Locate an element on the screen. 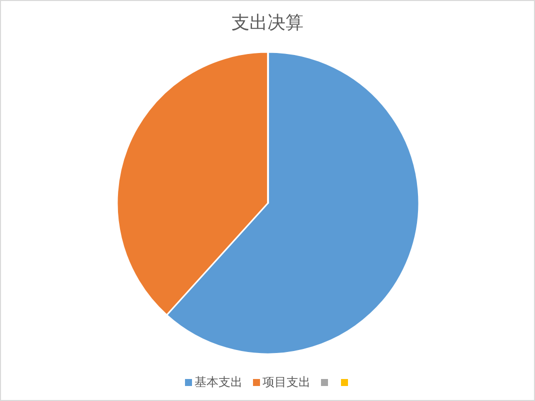 The height and width of the screenshot is (401, 535). legend-label: 基本支出 is located at coordinates (218, 382).